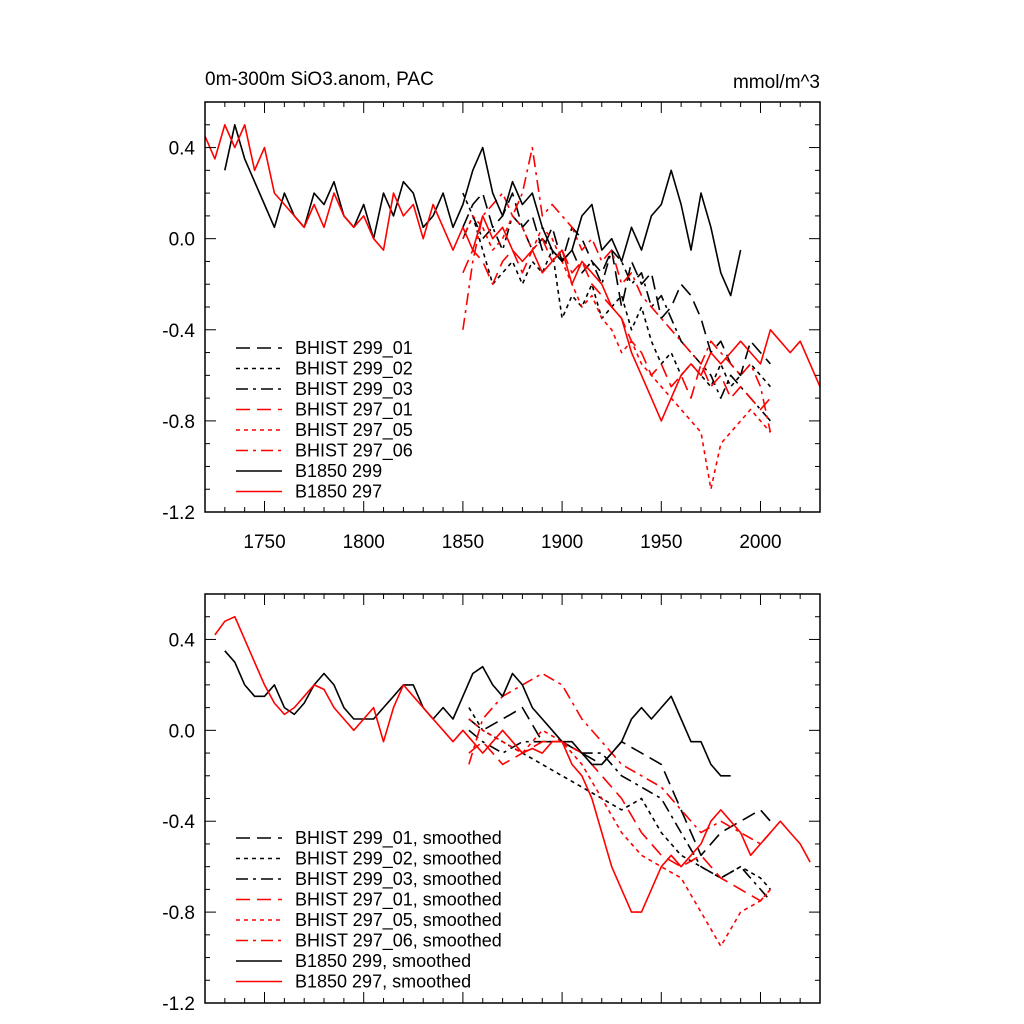 This screenshot has width=1024, height=1024. Describe the element at coordinates (398, 859) in the screenshot. I see `legend-label: BHIST 299_02, smoothed` at that location.